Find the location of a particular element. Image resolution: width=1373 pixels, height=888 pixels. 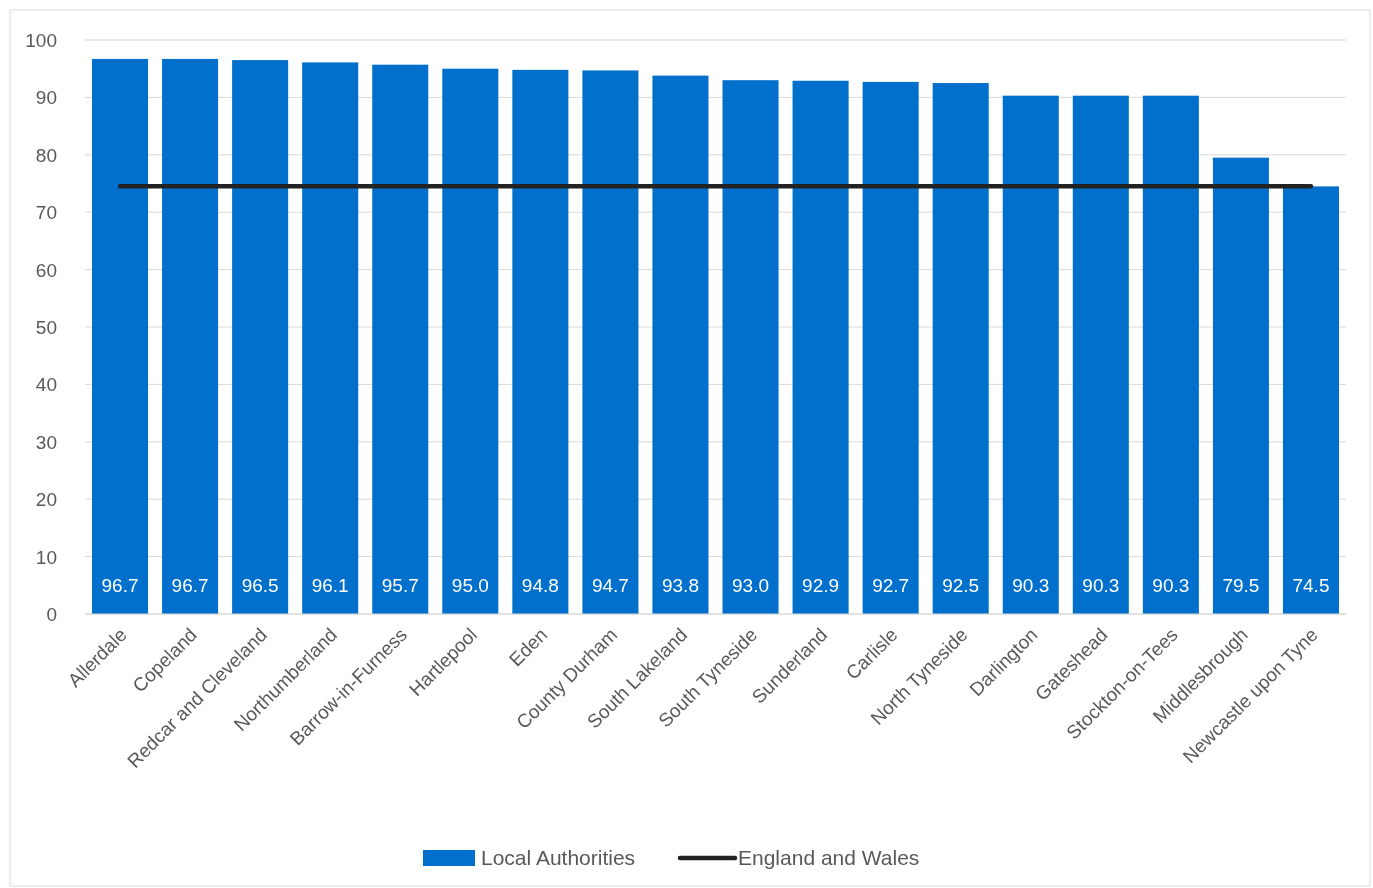

y-tick-label: 60 is located at coordinates (46, 270).